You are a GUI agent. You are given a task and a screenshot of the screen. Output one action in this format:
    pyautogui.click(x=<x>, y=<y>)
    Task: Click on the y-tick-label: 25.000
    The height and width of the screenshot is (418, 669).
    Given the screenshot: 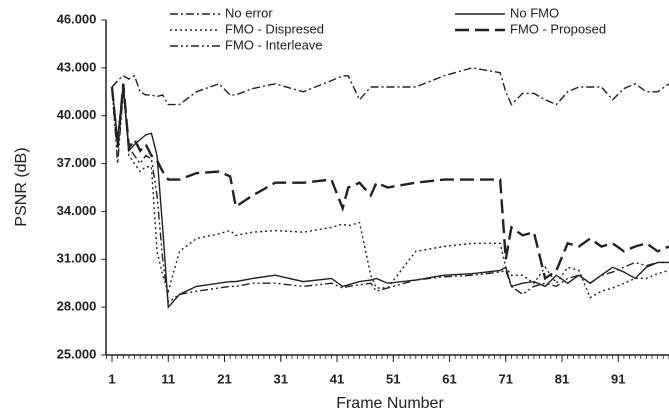 What is the action you would take?
    pyautogui.click(x=77, y=353)
    